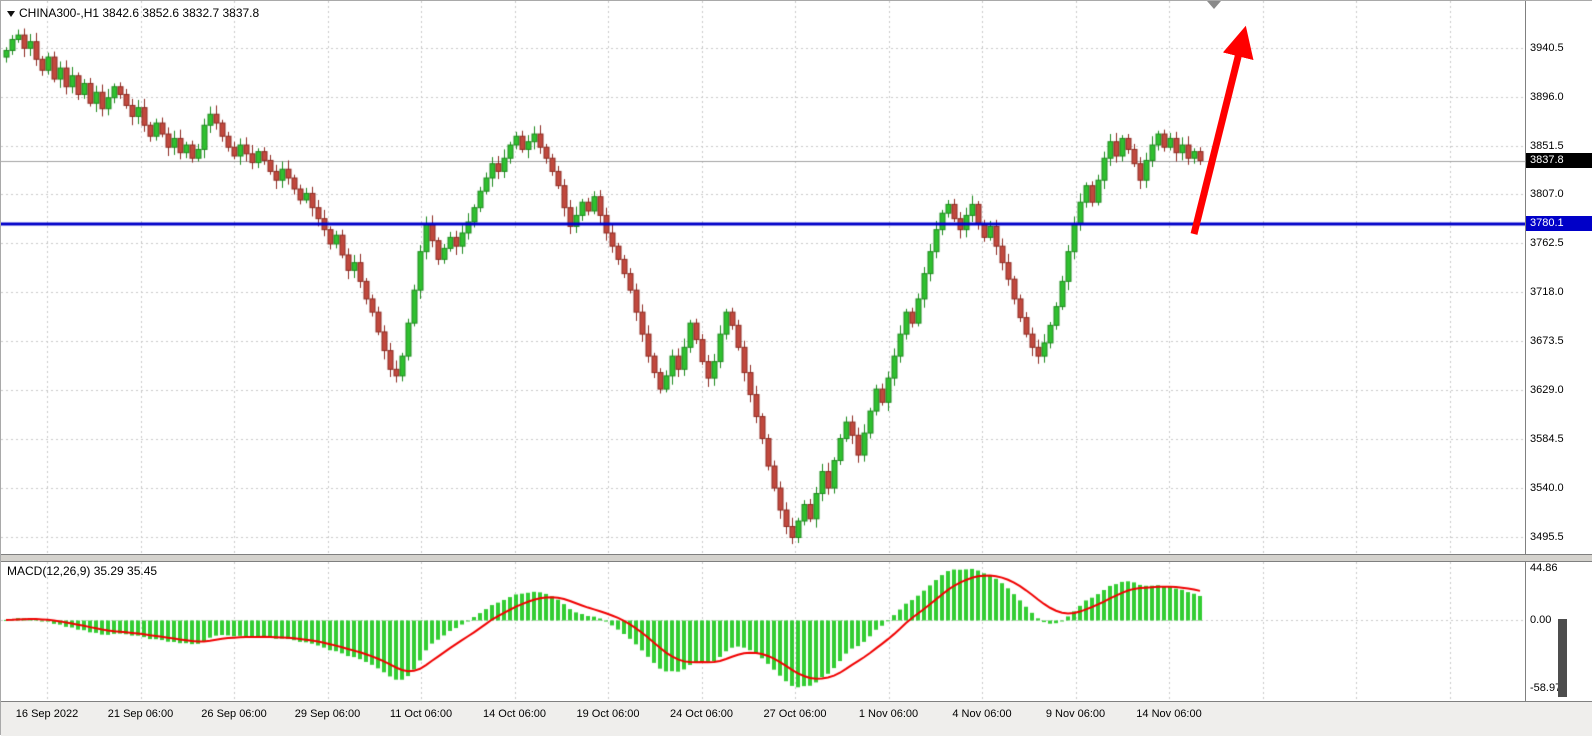 The width and height of the screenshot is (1592, 736). What do you see at coordinates (1544, 567) in the screenshot?
I see `macd-axis-label: 44.86` at bounding box center [1544, 567].